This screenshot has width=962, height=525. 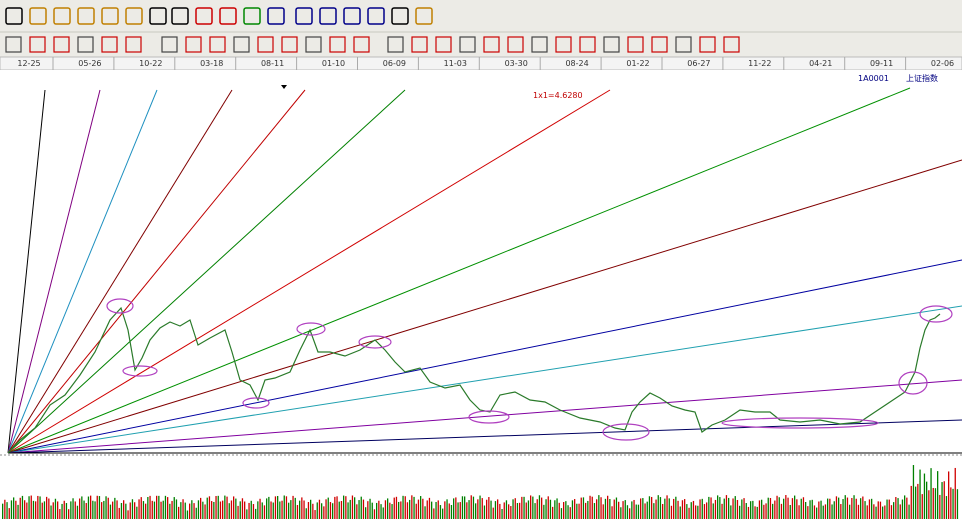 What do you see at coordinates (942, 63) in the screenshot?
I see `date-label: 02-06` at bounding box center [942, 63].